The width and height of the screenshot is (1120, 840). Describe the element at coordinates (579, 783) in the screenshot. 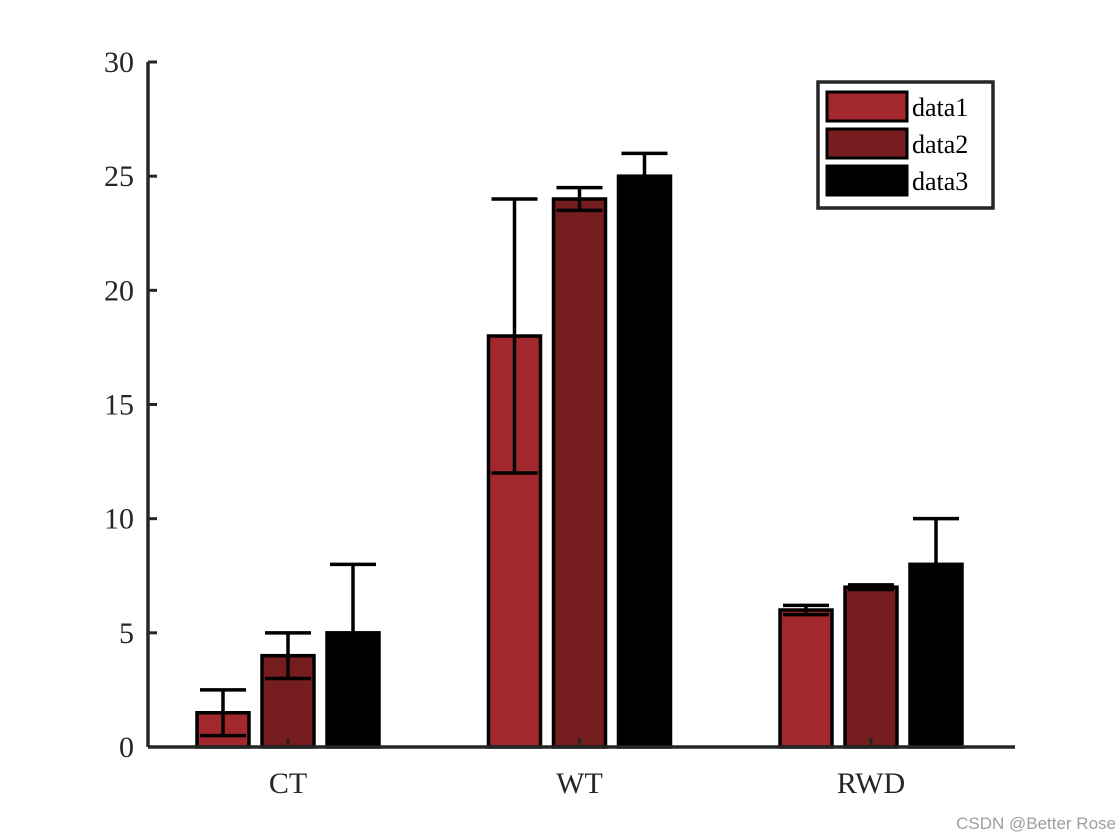

I see `x-tick-label-wt: WT` at that location.